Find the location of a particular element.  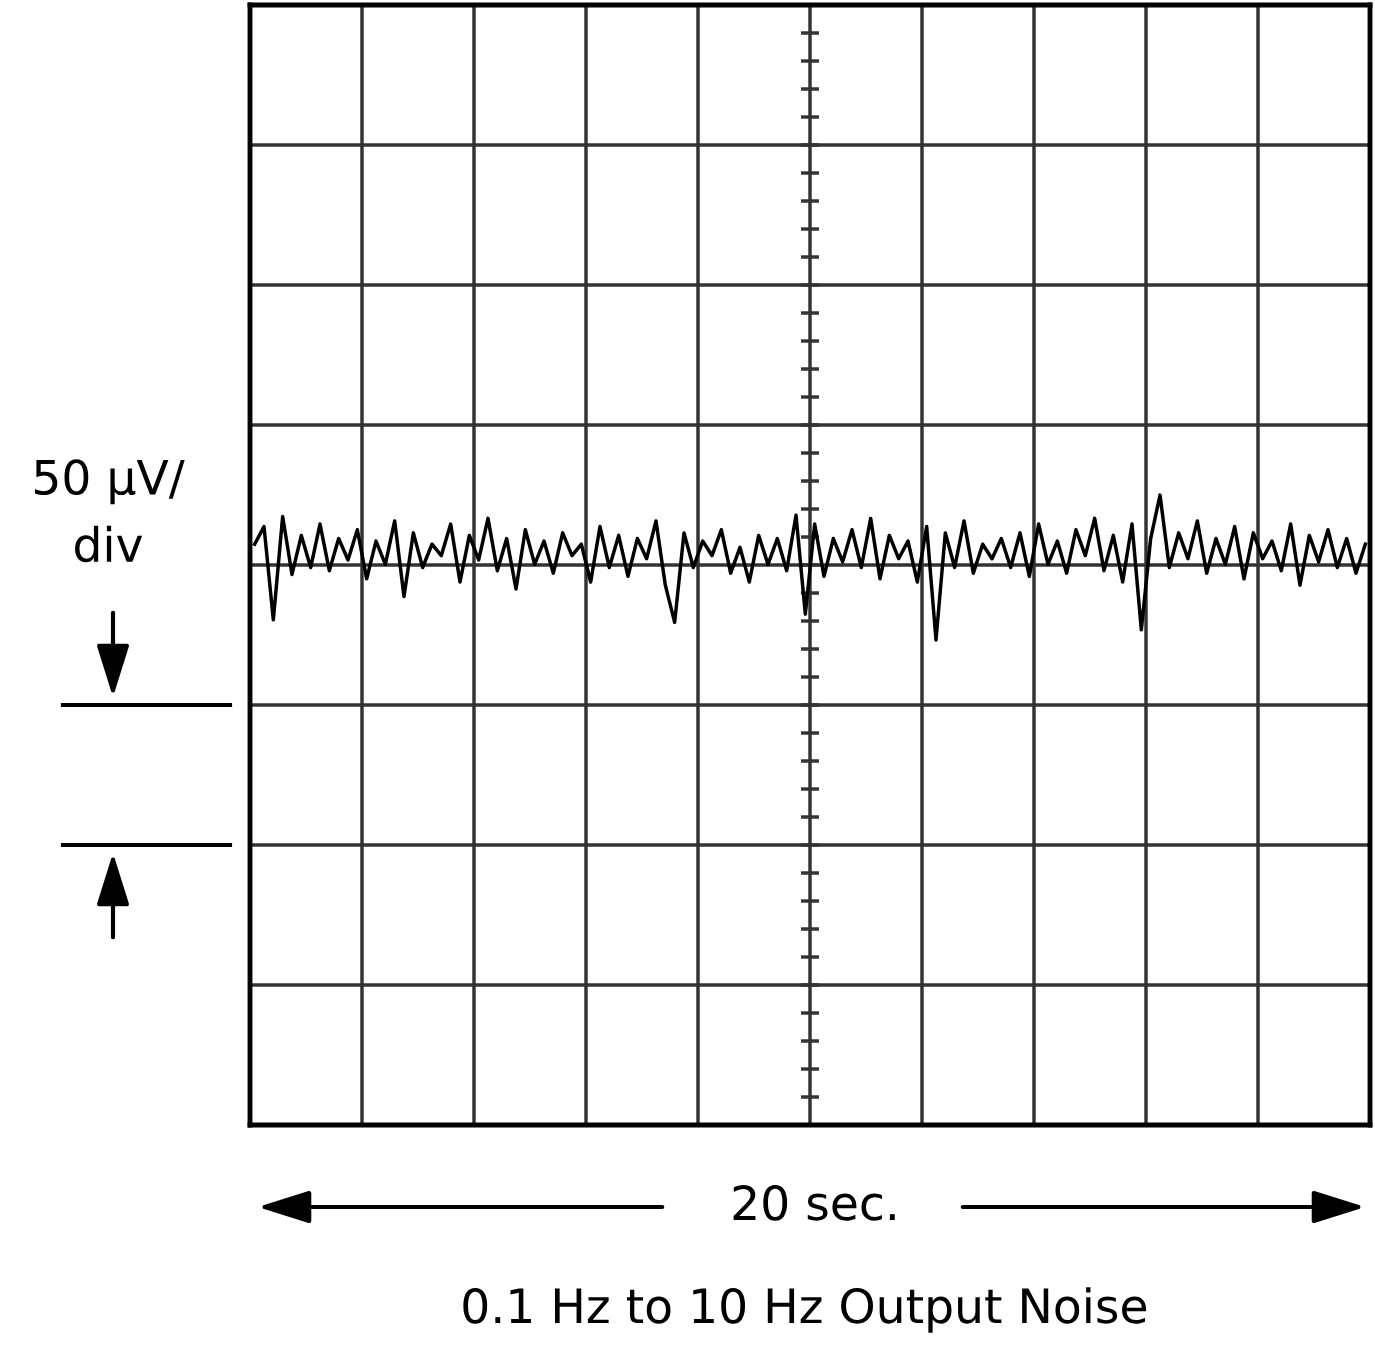

text: 20 sec. is located at coordinates (814, 1202).